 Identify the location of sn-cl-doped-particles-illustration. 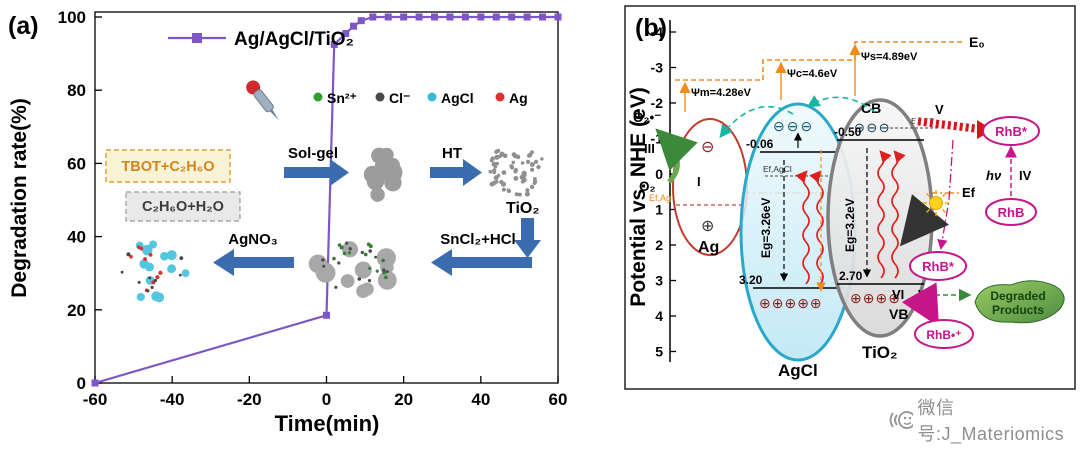
(352, 269).